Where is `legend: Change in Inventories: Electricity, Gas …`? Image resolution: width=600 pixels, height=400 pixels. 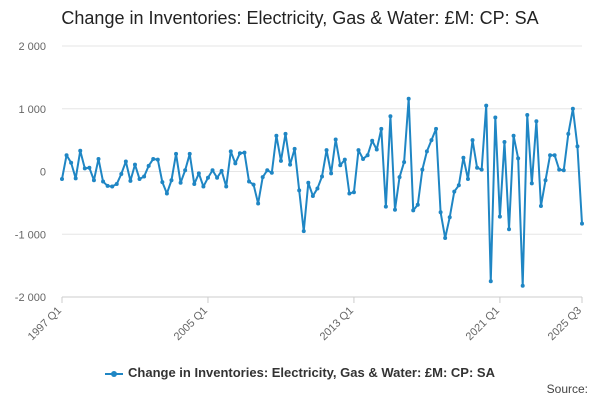 legend: Change in Inventories: Electricity, Gas … is located at coordinates (300, 372).